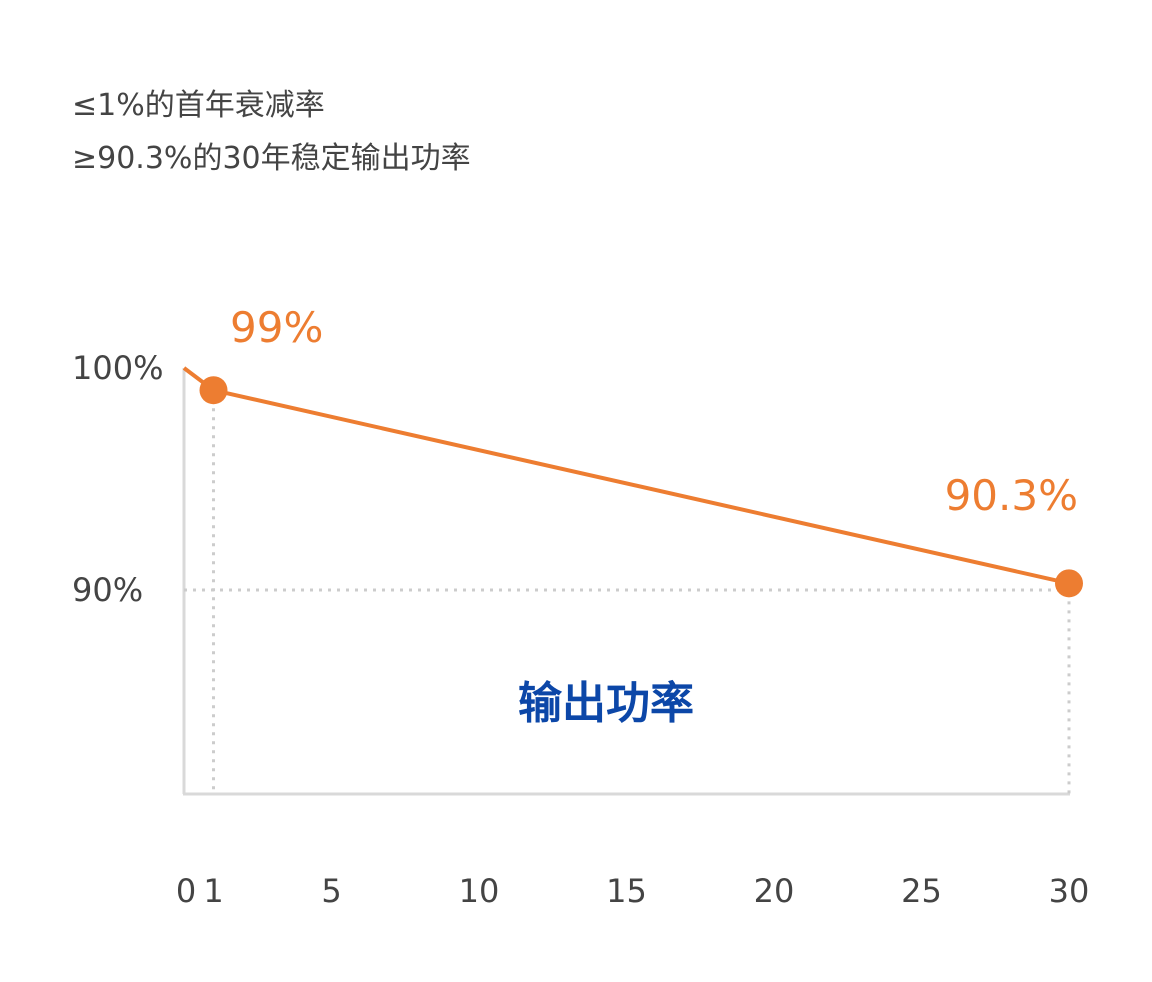 The width and height of the screenshot is (1152, 982). What do you see at coordinates (117, 368) in the screenshot?
I see `y-tick-label-0: 100%` at bounding box center [117, 368].